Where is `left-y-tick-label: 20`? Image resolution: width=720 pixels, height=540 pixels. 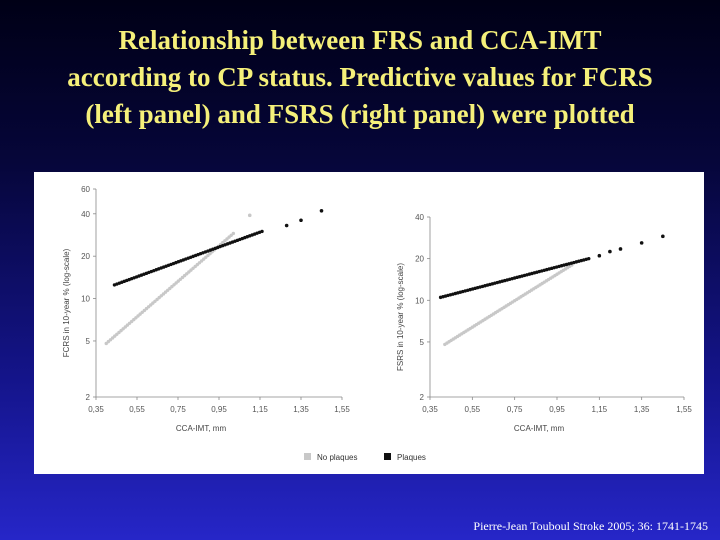
left-y-tick-label: 20 is located at coordinates (85, 256).